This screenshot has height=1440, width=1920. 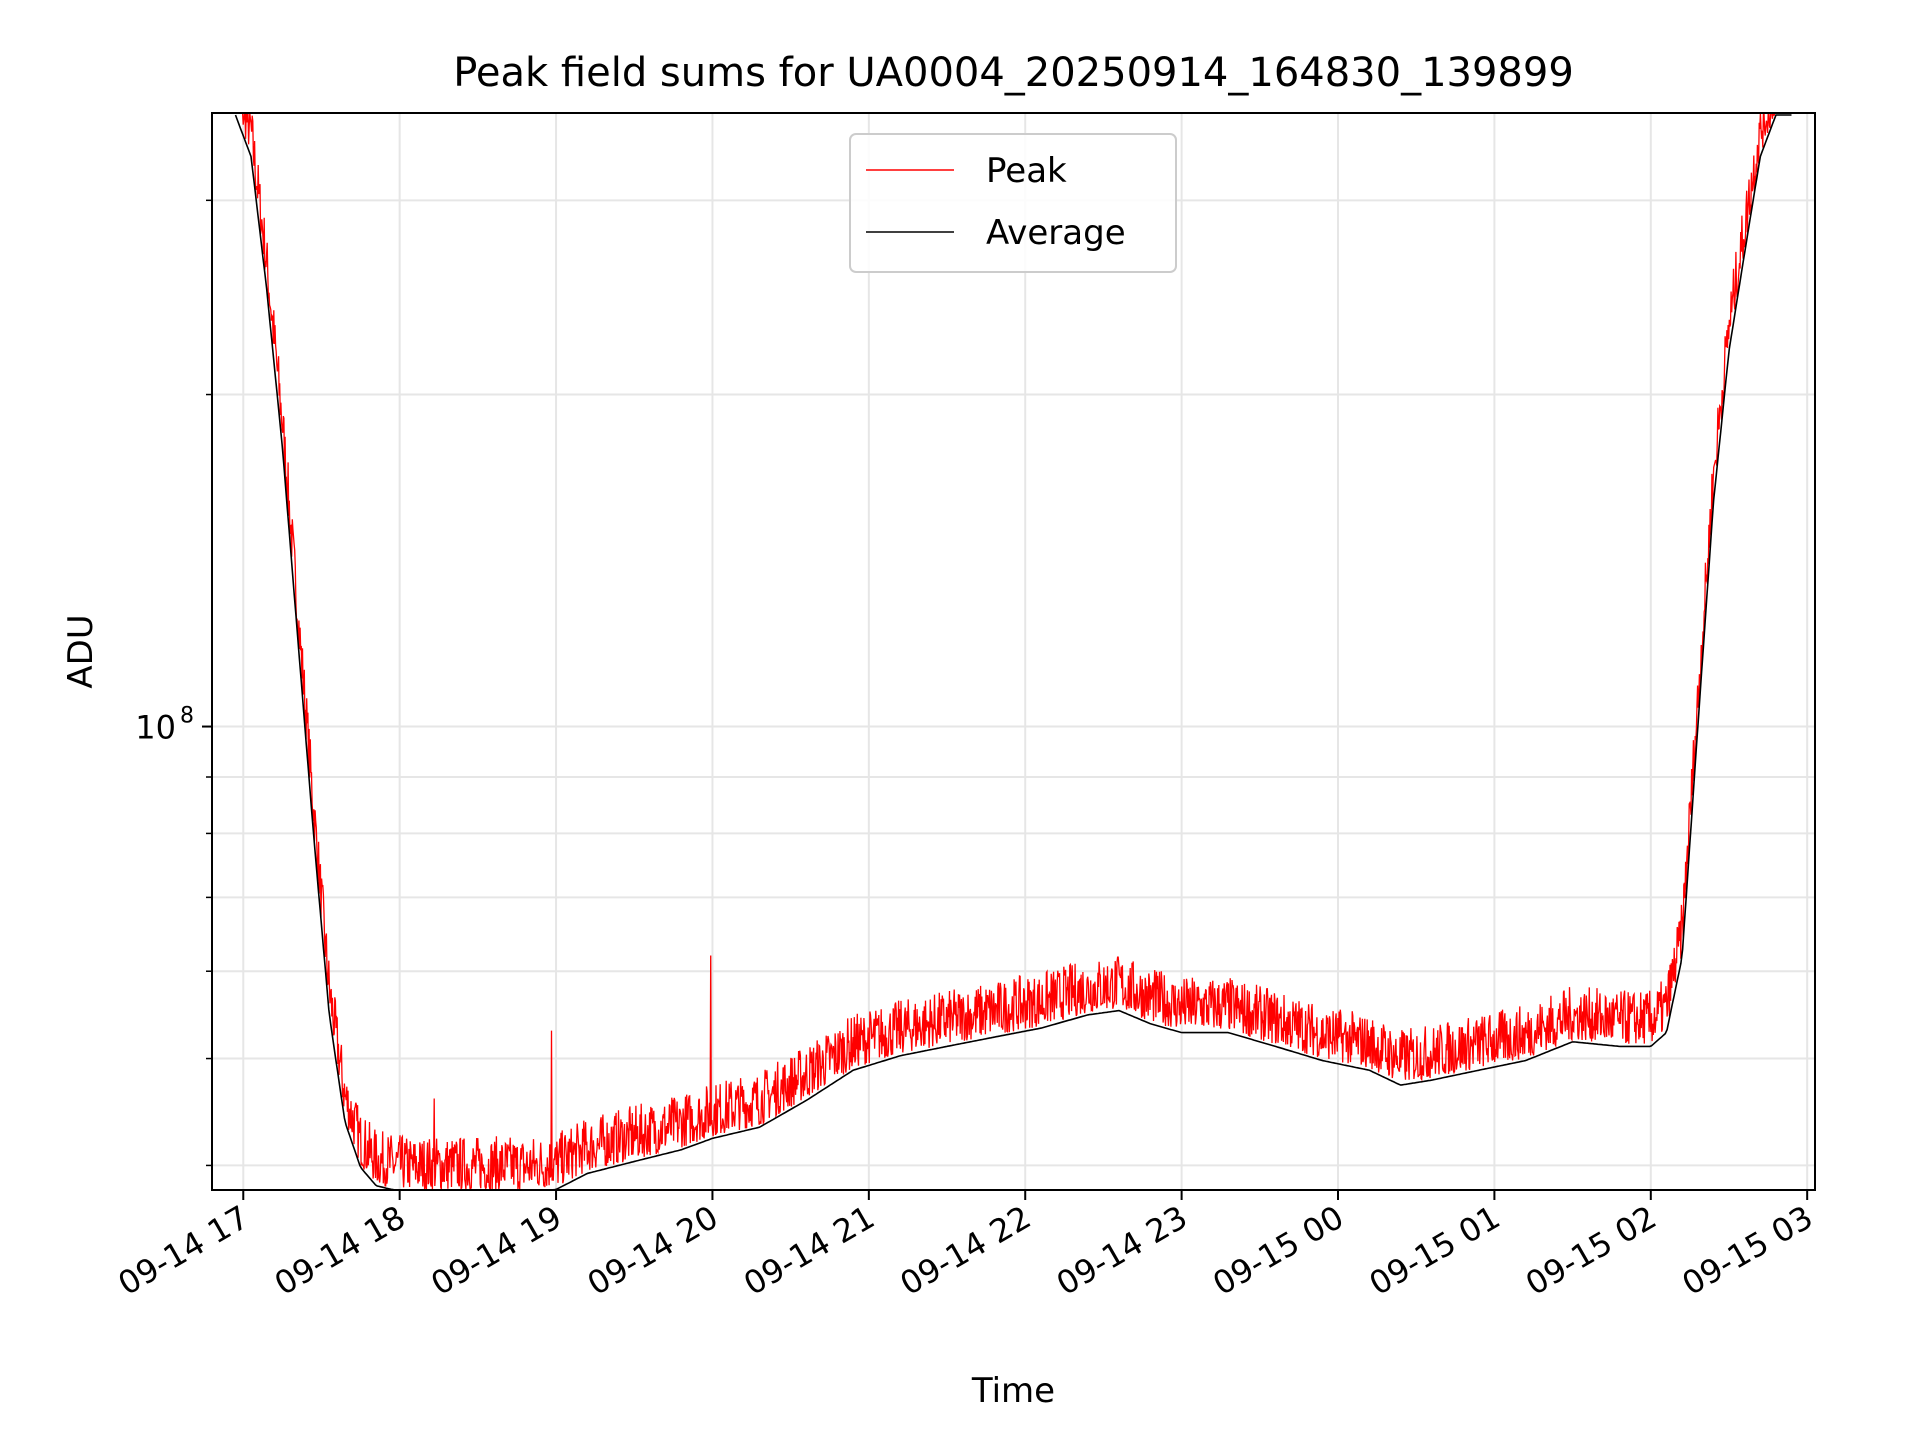 I want to click on x-axis-label: Time, so click(x=1013, y=1391).